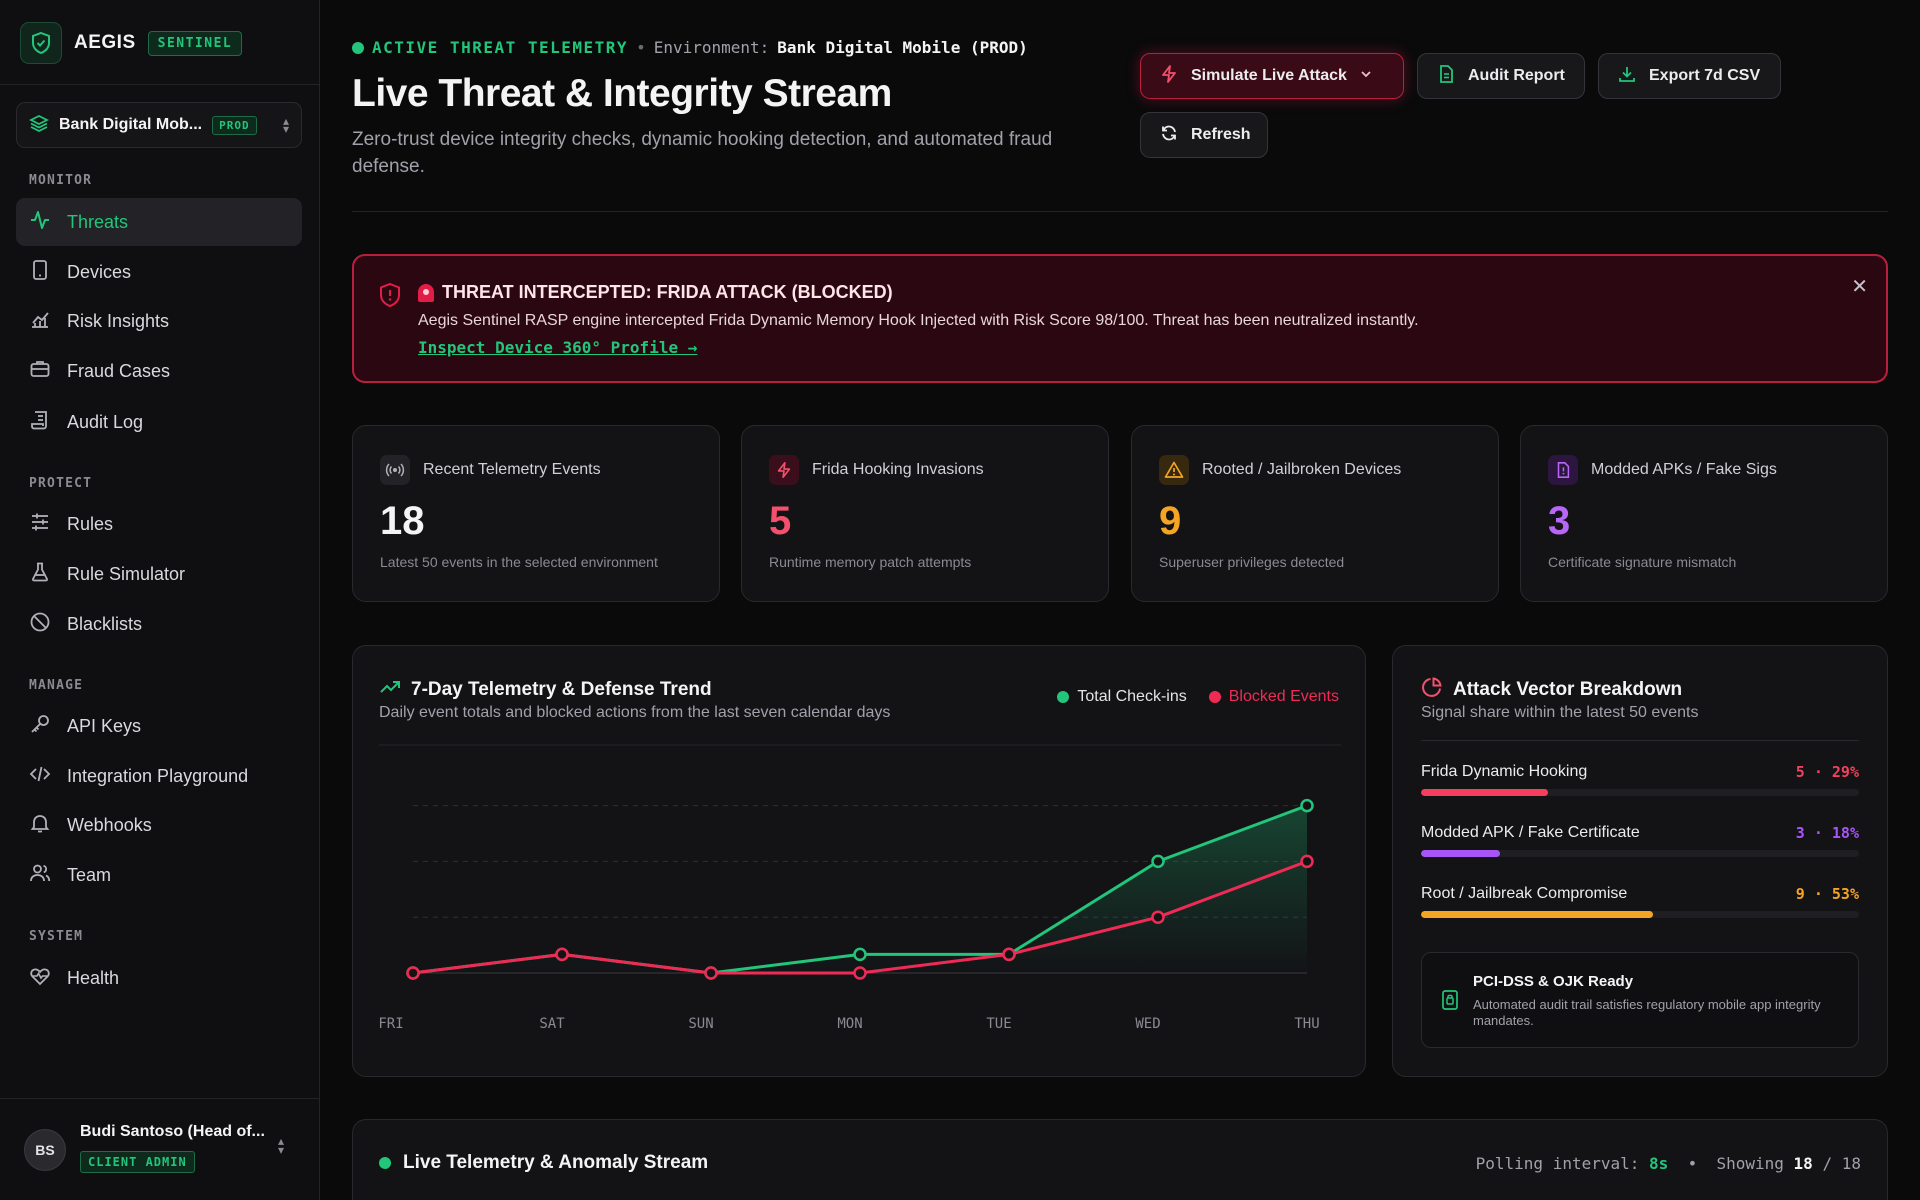  I want to click on pie-chart-icon, so click(1432, 690).